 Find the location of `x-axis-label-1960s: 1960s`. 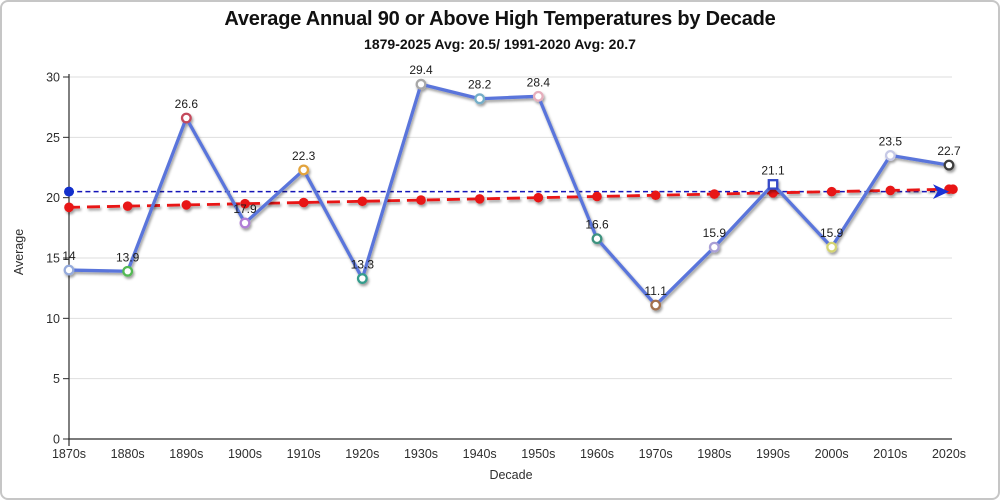

x-axis-label-1960s: 1960s is located at coordinates (597, 454).